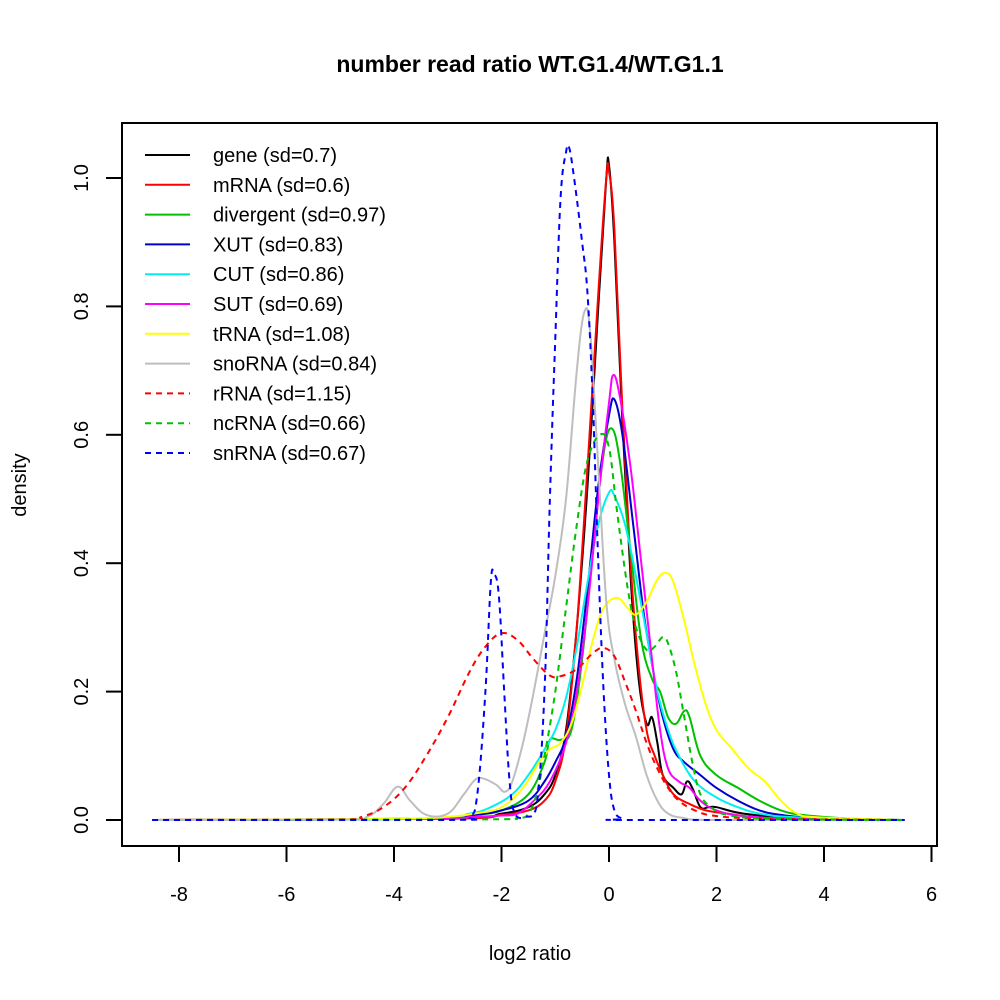 The image size is (1000, 1000). What do you see at coordinates (931, 895) in the screenshot?
I see `x-tick-label: 6` at bounding box center [931, 895].